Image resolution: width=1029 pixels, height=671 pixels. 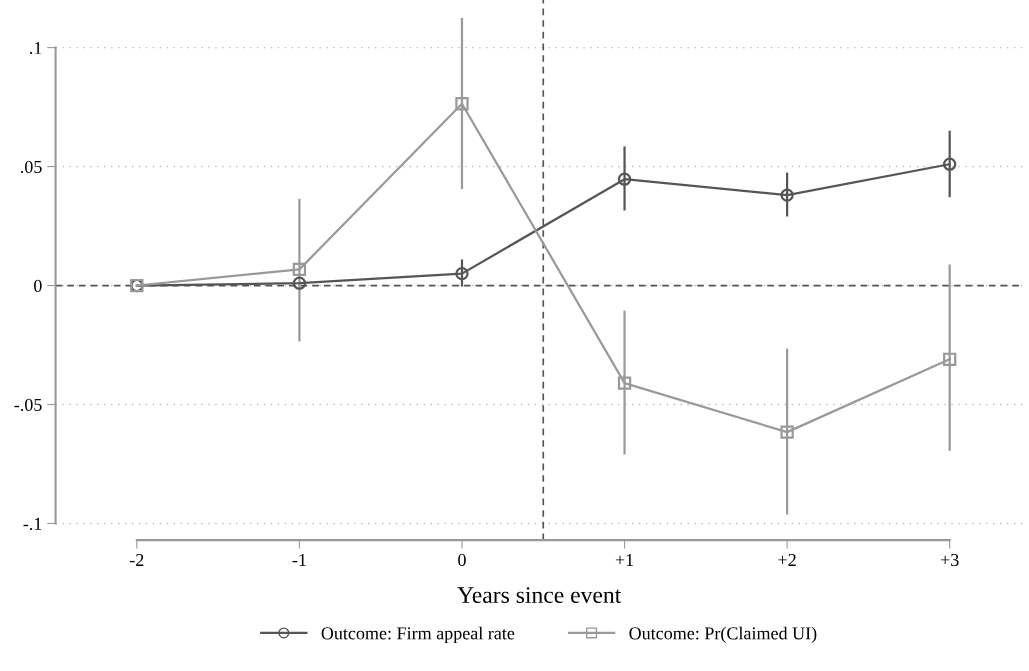 What do you see at coordinates (31, 167) in the screenshot?
I see `y-tick-label: .05` at bounding box center [31, 167].